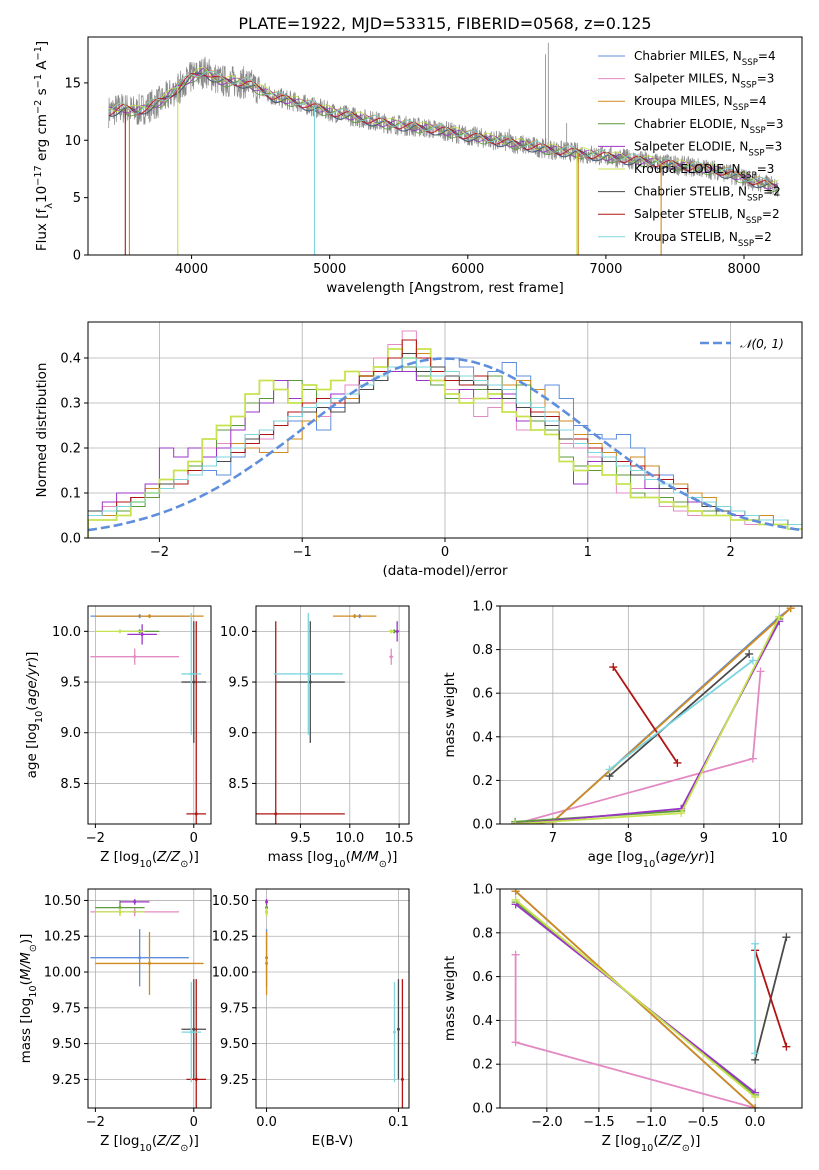 Image resolution: width=819 pixels, height=1170 pixels. What do you see at coordinates (38, 81) in the screenshot?
I see `spectrum-ylabel-part: −1` at bounding box center [38, 81].